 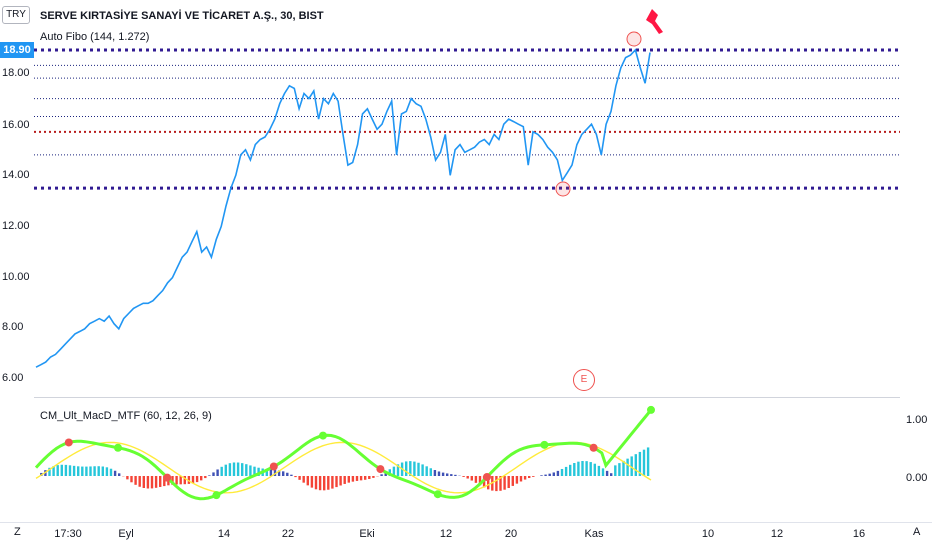 What do you see at coordinates (224, 534) in the screenshot?
I see `x-tick-label: 14` at bounding box center [224, 534].